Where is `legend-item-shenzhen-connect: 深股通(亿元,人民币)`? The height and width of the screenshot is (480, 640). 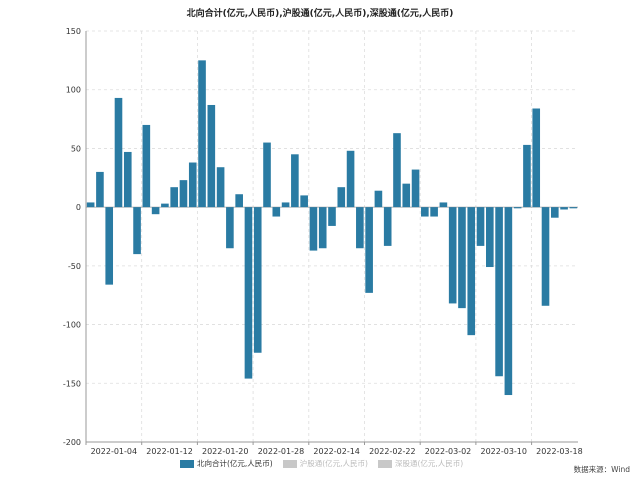
legend-item-shenzhen-connect: 深股通(亿元,人民币) is located at coordinates (420, 463).